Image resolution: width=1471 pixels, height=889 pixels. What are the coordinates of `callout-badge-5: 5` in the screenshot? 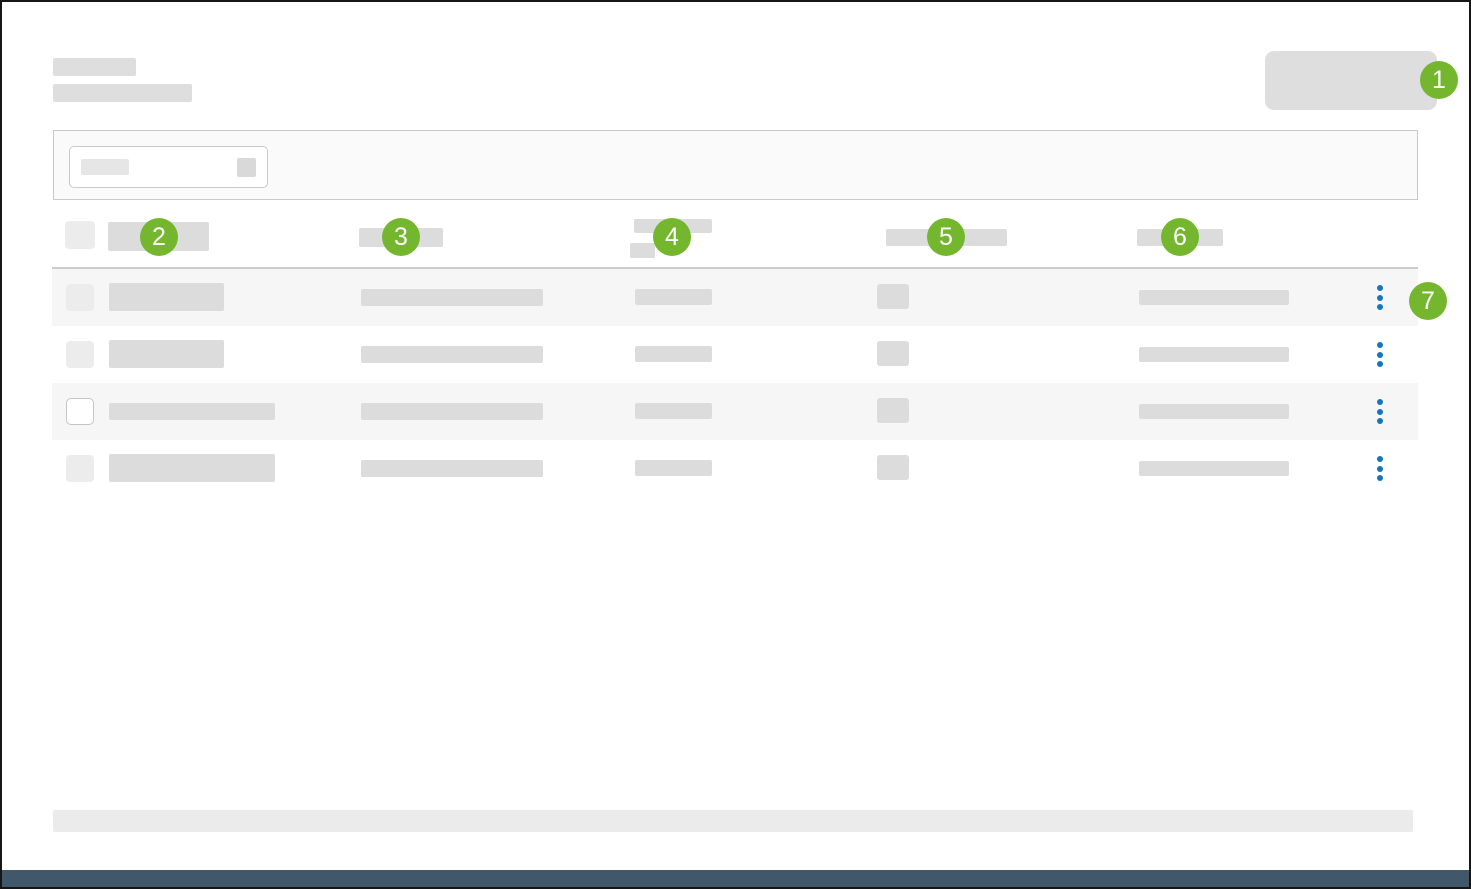 It's located at (946, 237).